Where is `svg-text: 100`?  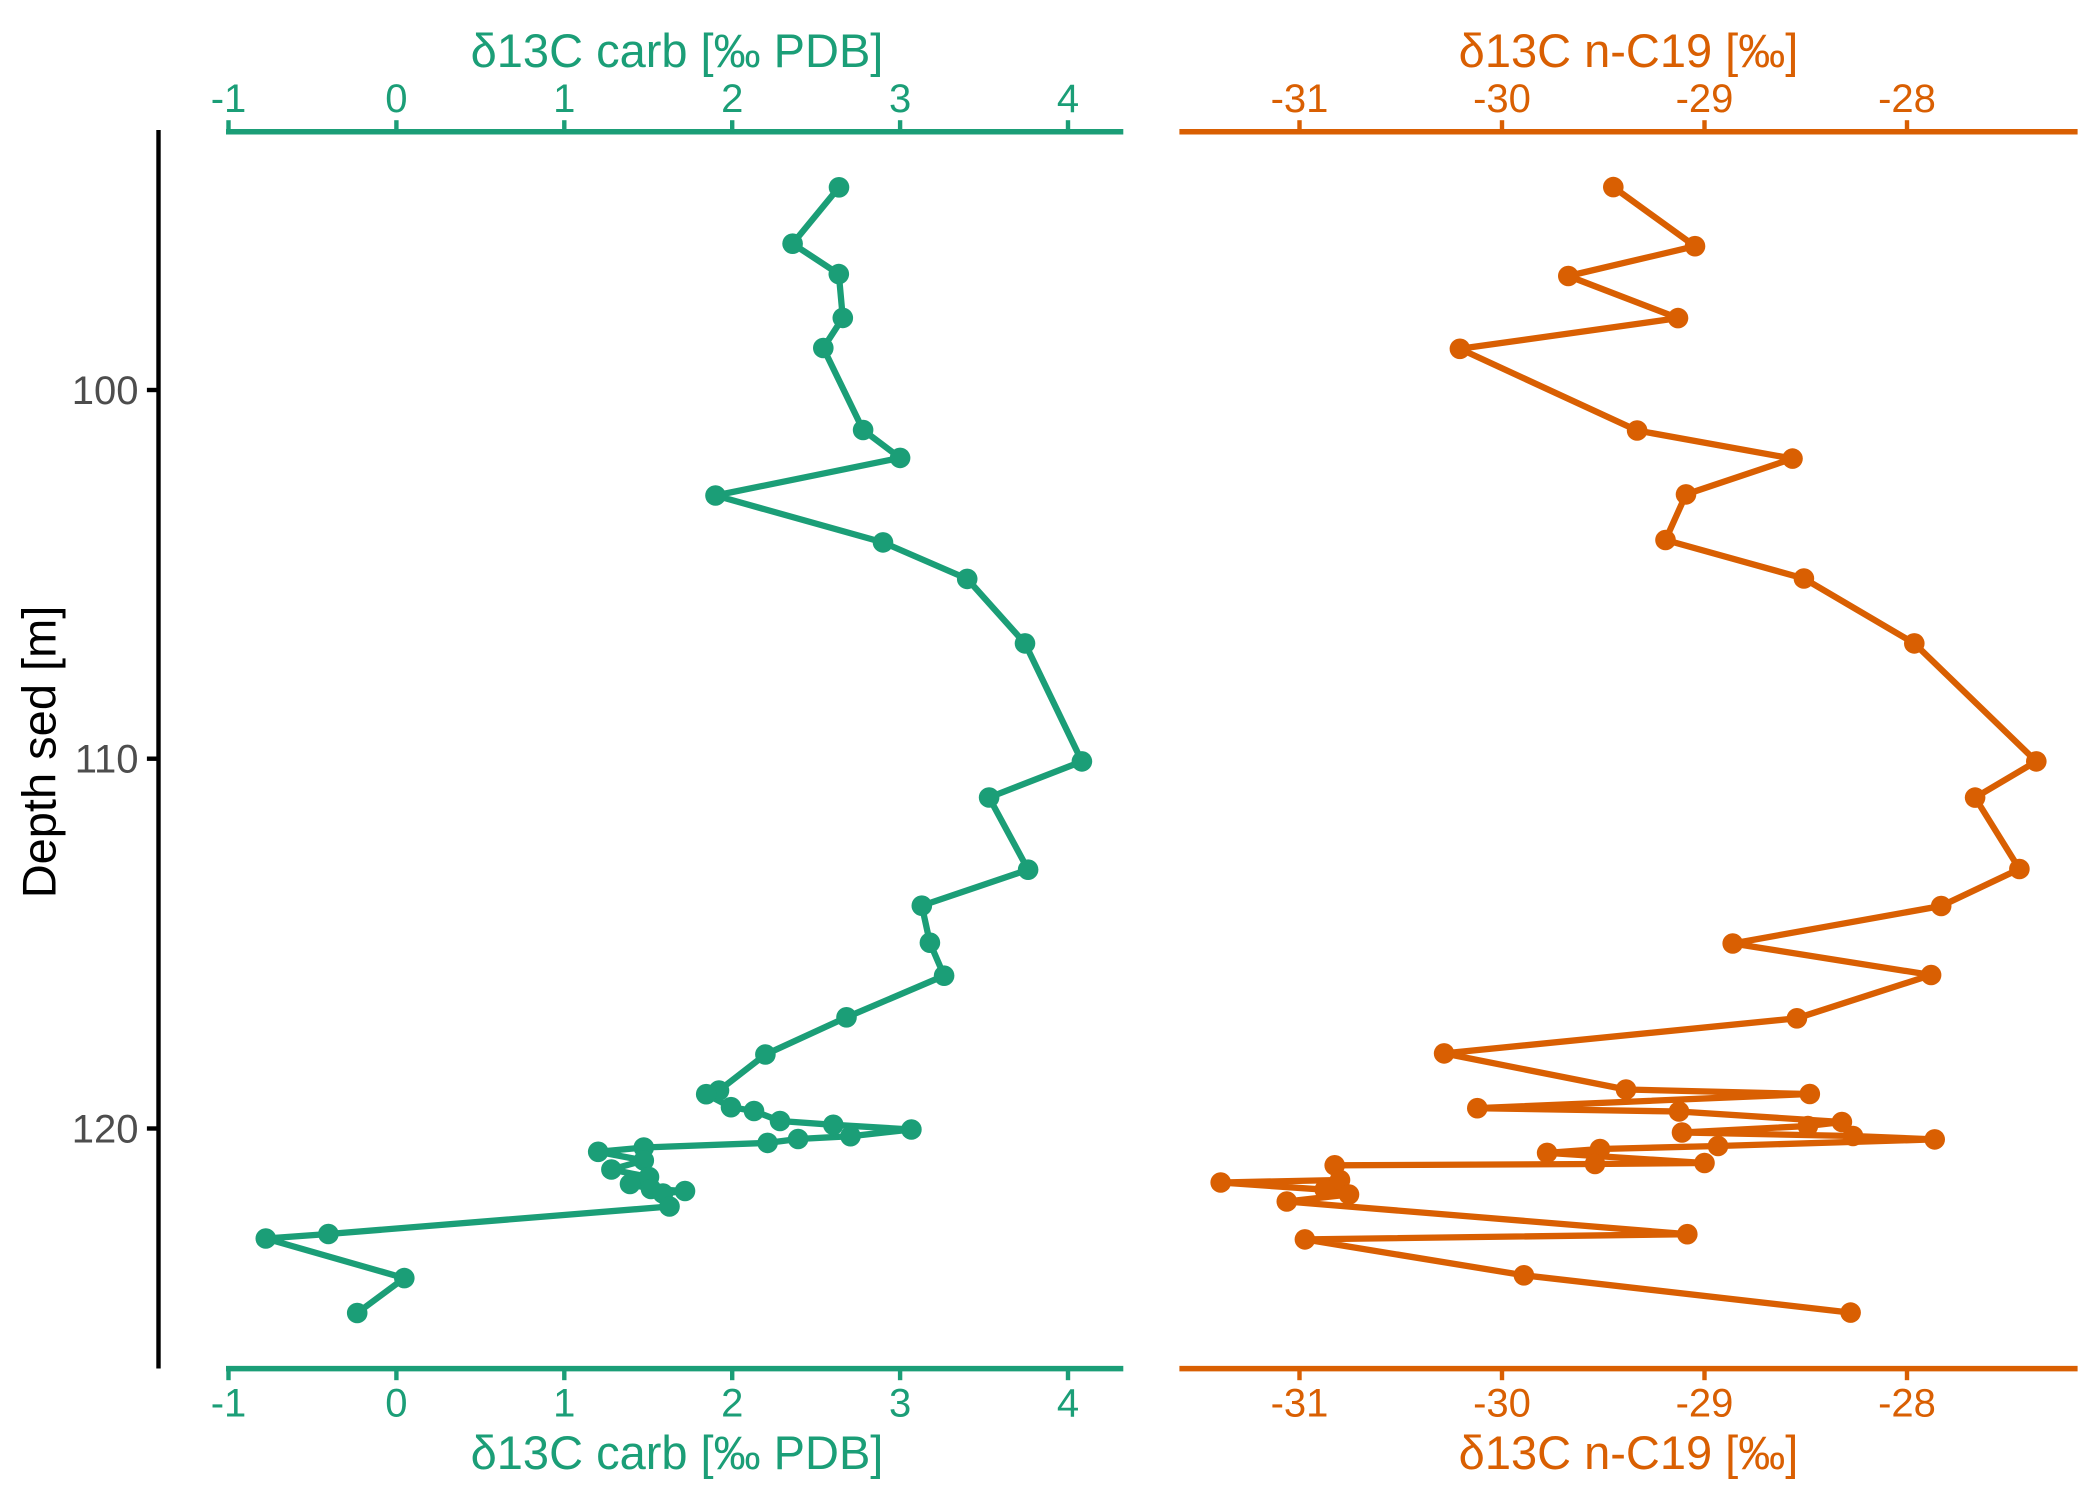
svg-text: 100 is located at coordinates (105, 391).